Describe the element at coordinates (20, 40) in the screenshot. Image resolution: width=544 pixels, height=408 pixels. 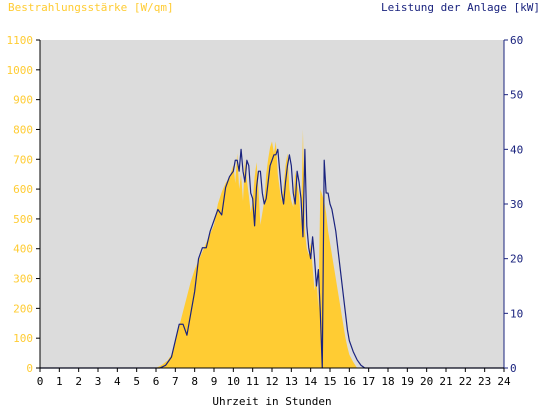
I see `left-tick-label: 1100` at that location.